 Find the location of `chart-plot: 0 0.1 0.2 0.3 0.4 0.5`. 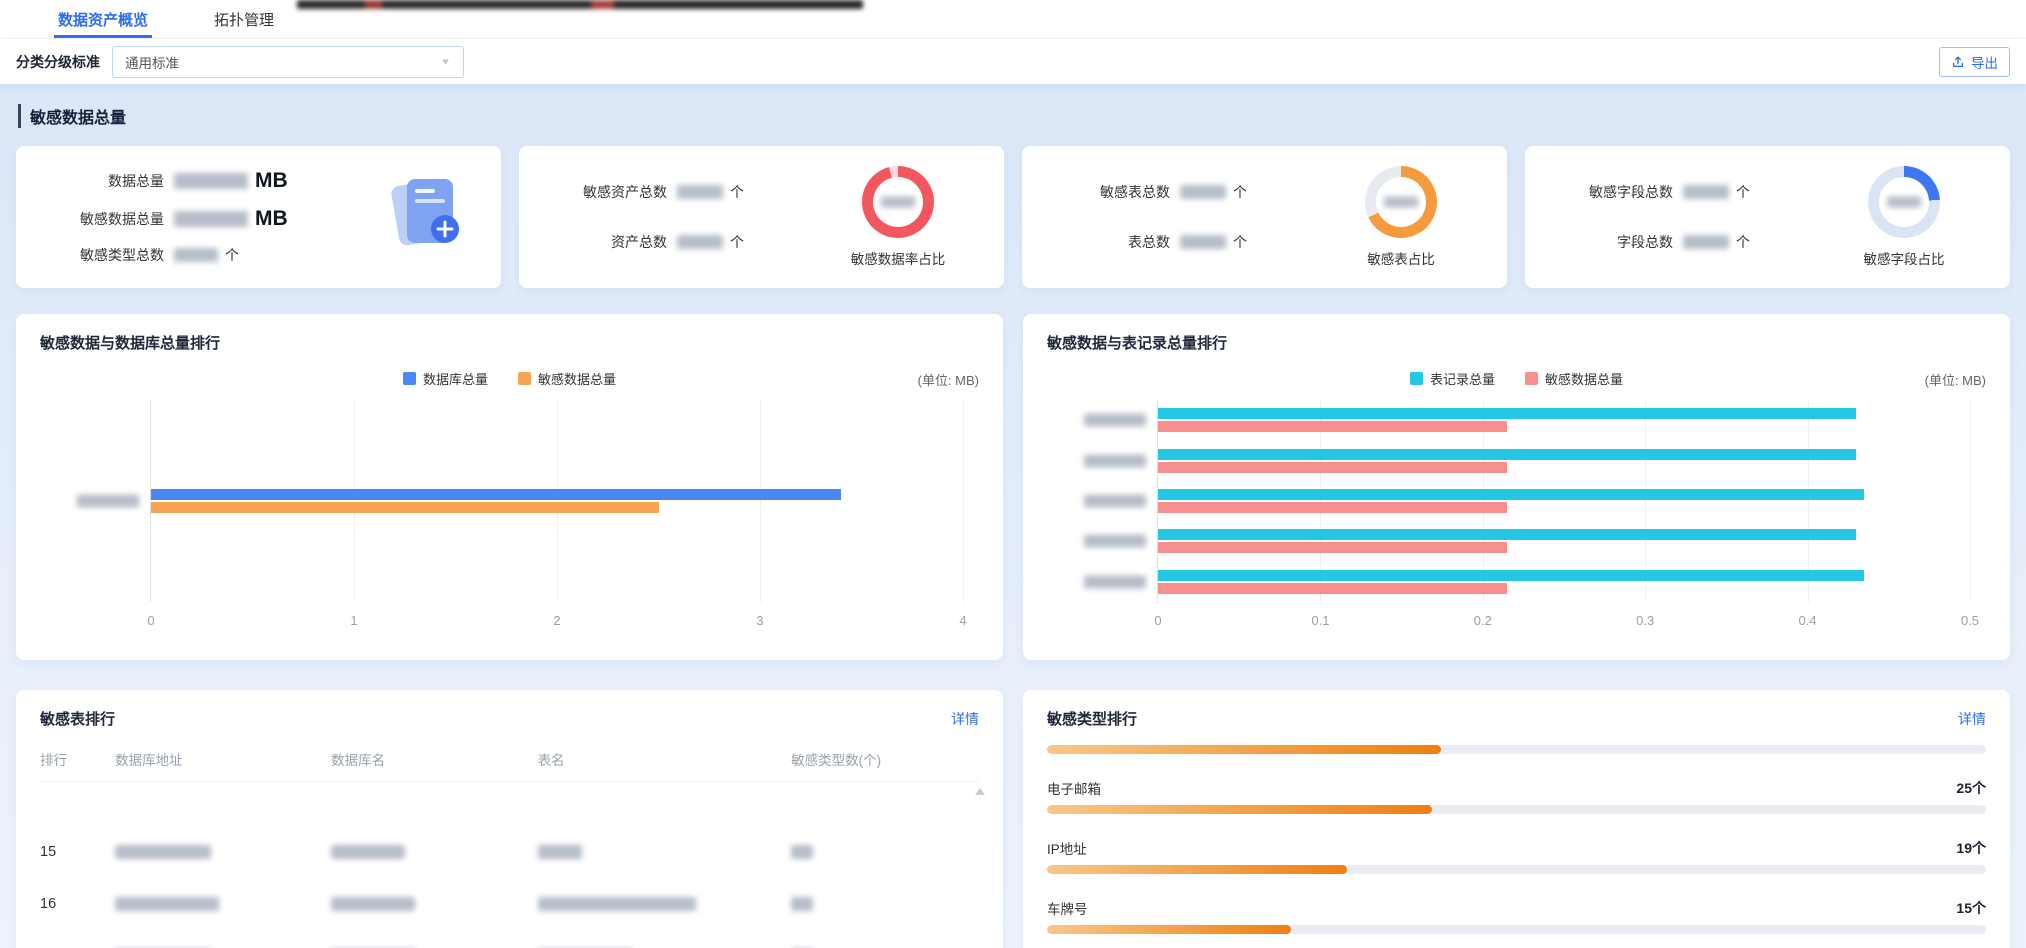

chart-plot: 0 0.1 0.2 0.3 0.4 0.5 is located at coordinates (1531, 514).